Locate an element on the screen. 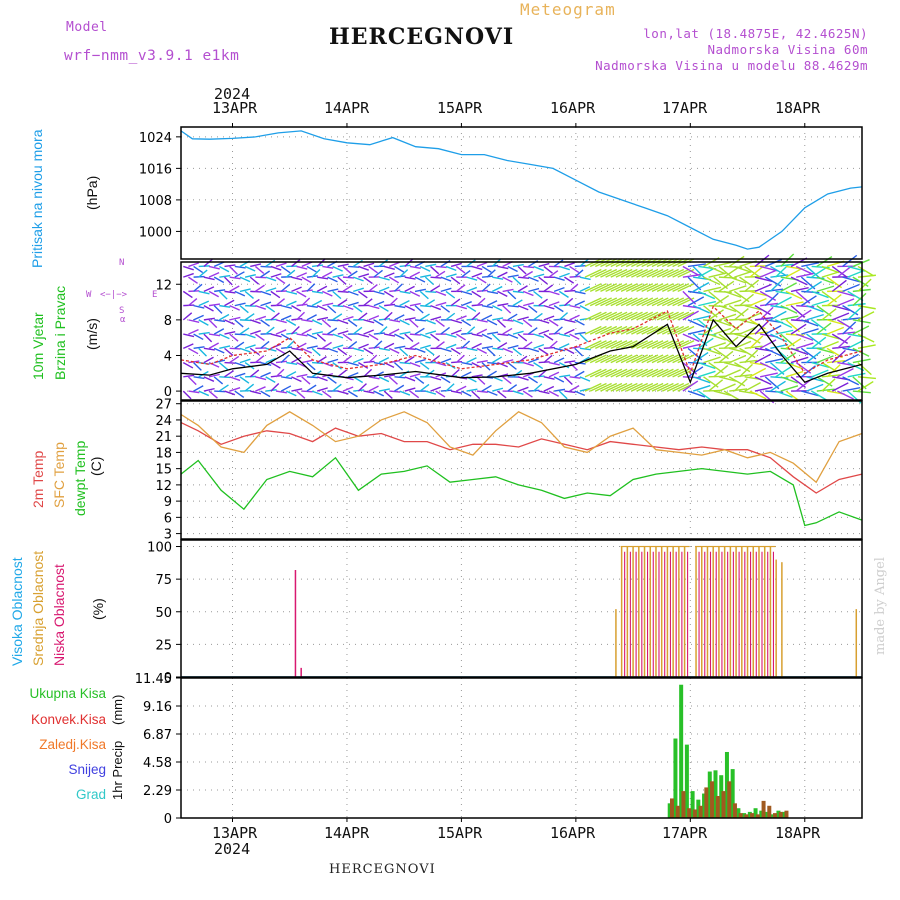 This screenshot has height=900, width=900. wind-compass-west: W is located at coordinates (89, 295).